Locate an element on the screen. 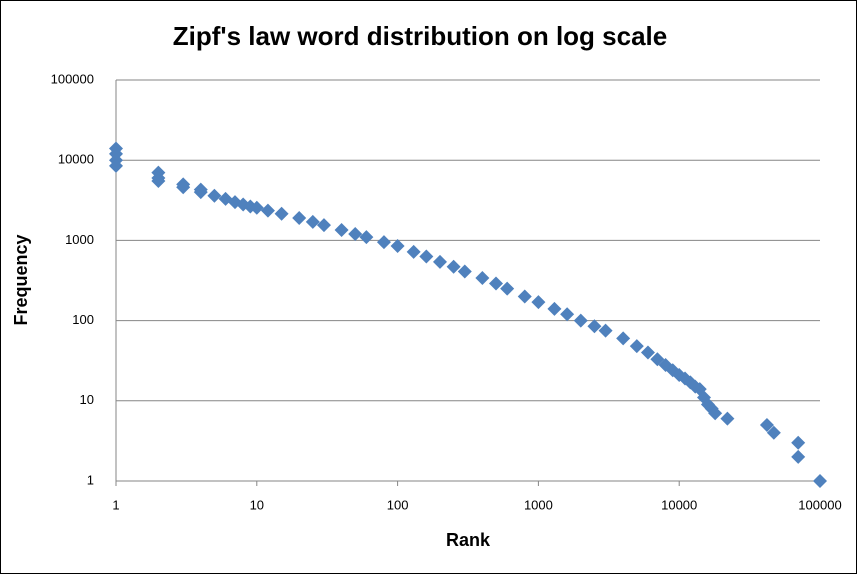 The height and width of the screenshot is (574, 857). x-tick-label: 10 is located at coordinates (257, 504).